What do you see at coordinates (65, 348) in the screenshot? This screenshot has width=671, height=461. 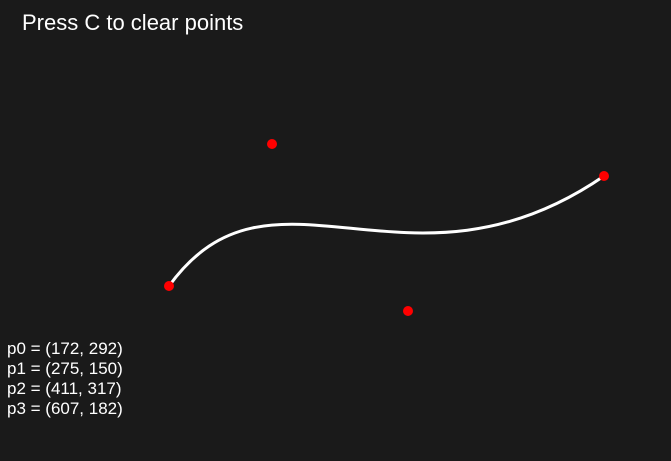 I see `point-coordinate-p0: p0 = (172, 292)` at bounding box center [65, 348].